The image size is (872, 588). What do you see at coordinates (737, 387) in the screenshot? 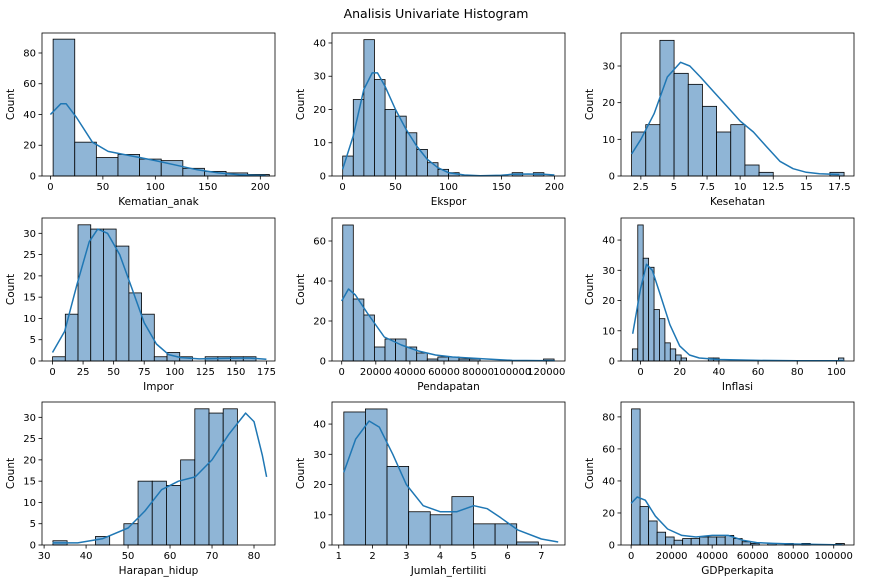
I see `x-axis-label: Inflasi` at bounding box center [737, 387].